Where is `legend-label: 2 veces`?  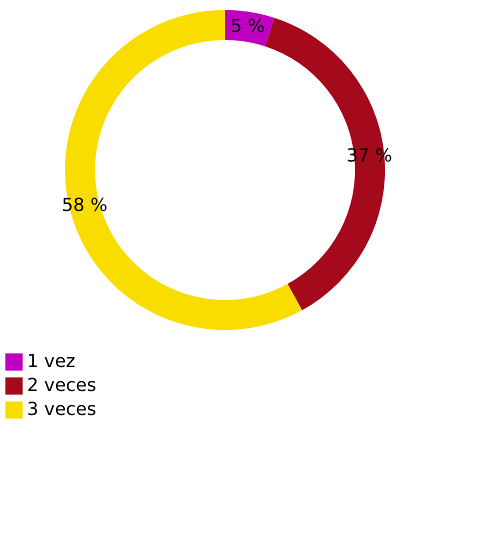
legend-label: 2 veces is located at coordinates (61, 385).